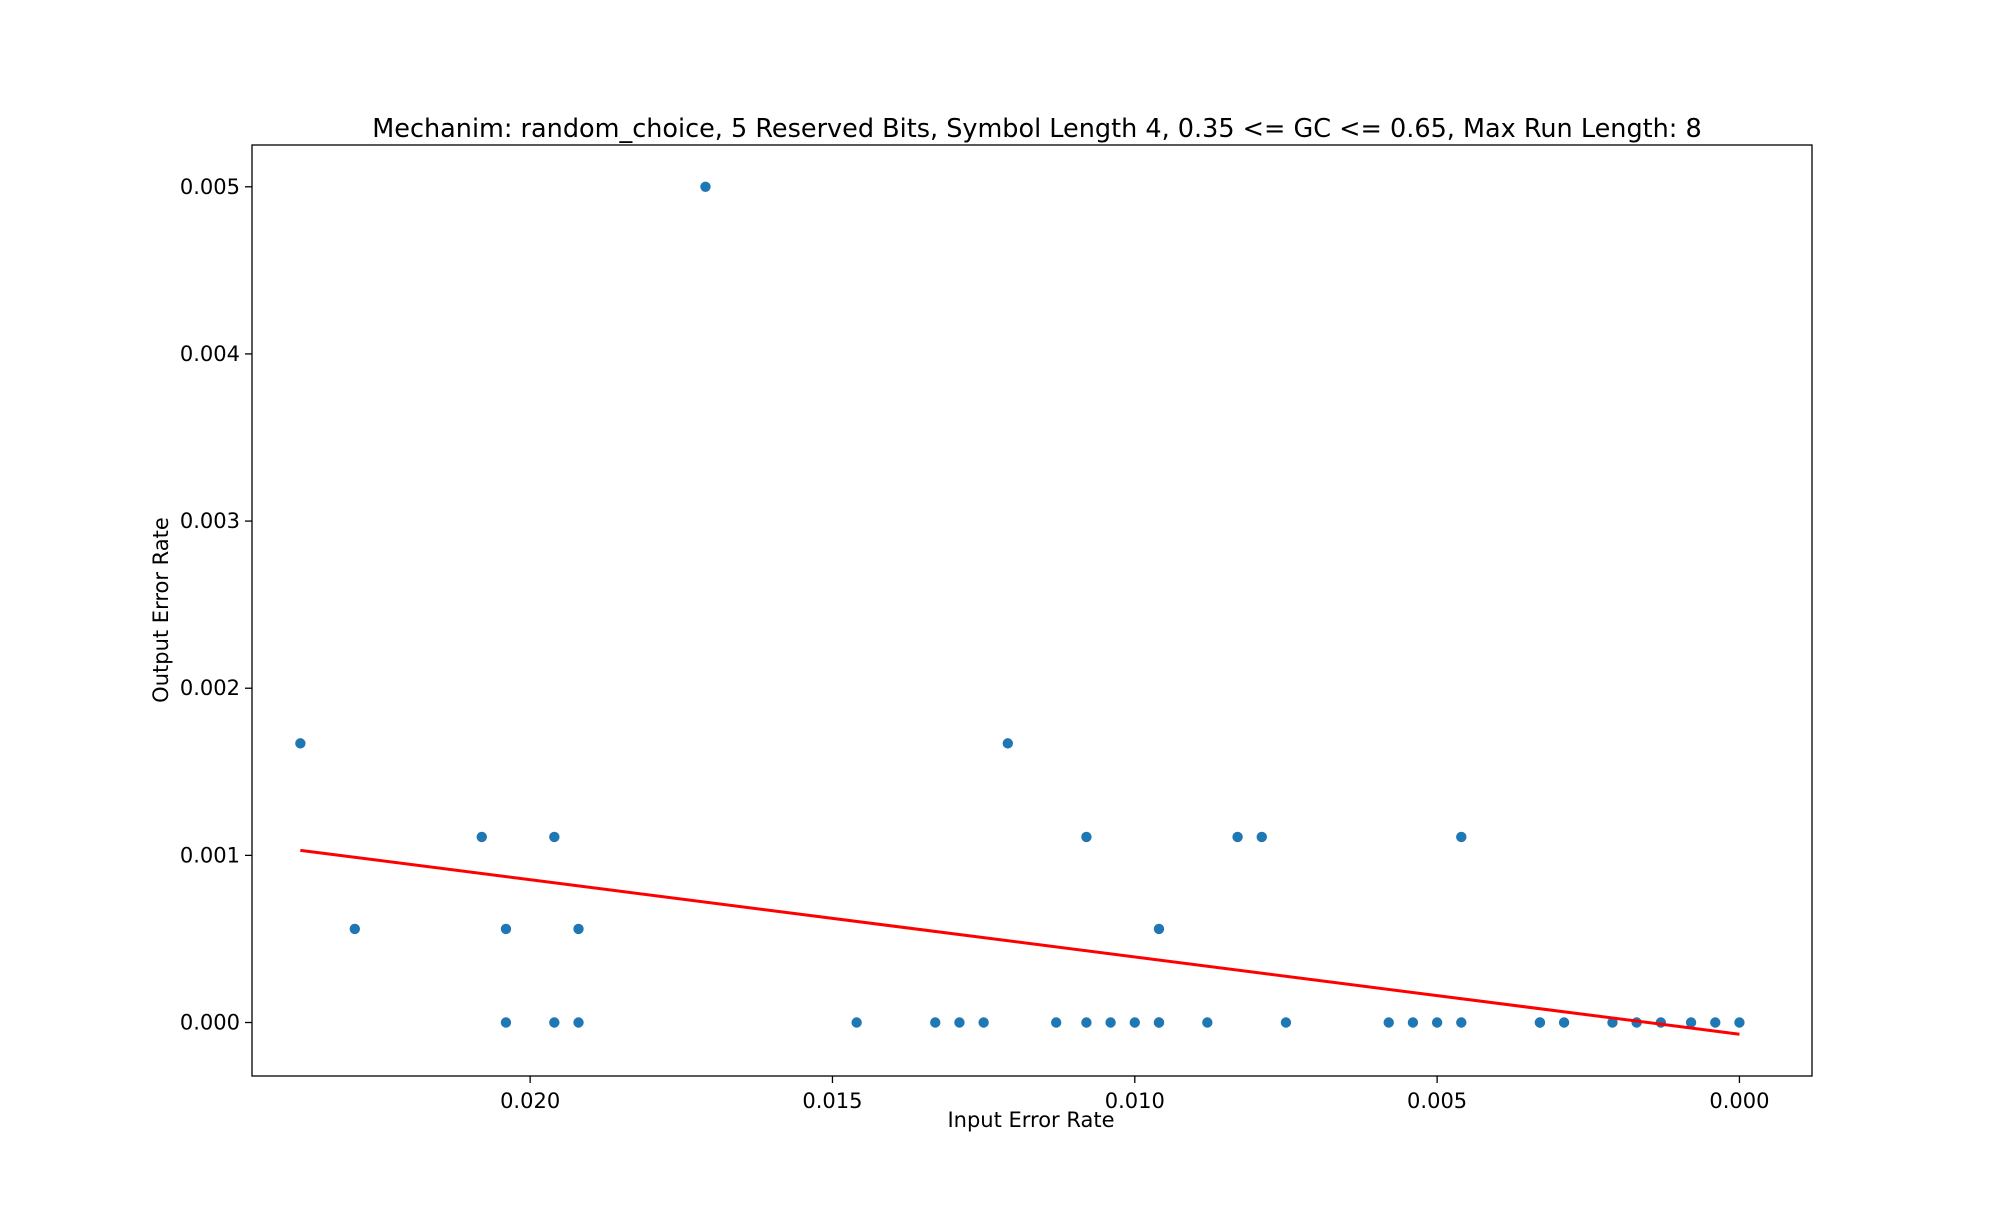 The width and height of the screenshot is (2000, 1205). I want to click on y-axis: 0.000 0.001 0.002 0.003 0.004 0.005, so click(216, 605).